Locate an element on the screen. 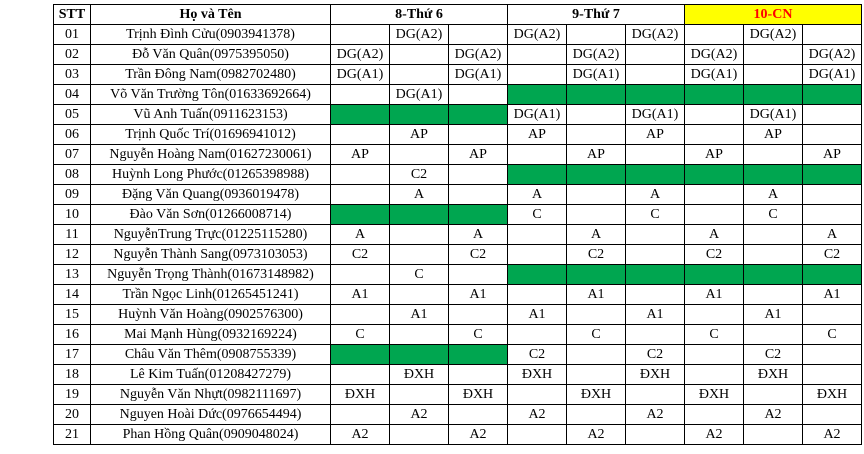 The width and height of the screenshot is (864, 454). stt-cell: 03 is located at coordinates (72, 74).